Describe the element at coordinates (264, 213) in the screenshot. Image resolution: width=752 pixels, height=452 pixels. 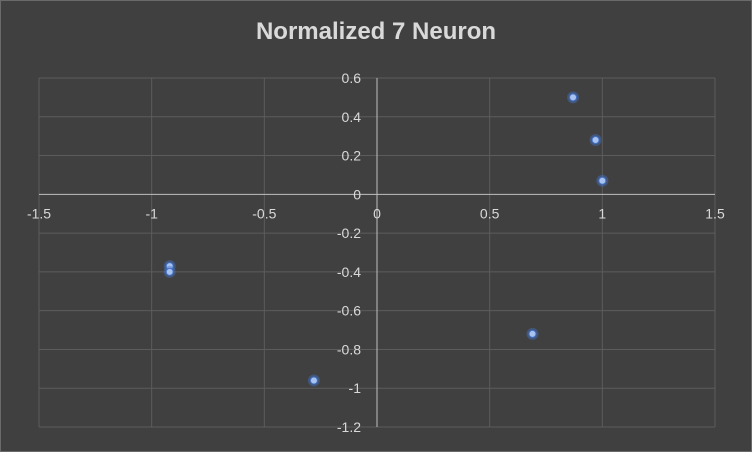
I see `x-tick-label: -0.5` at that location.